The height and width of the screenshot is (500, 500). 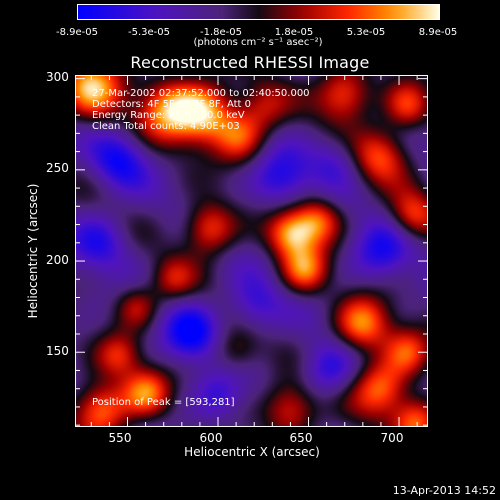 I want to click on chart-title: Reconstructed RHESSI Image, so click(x=250, y=62).